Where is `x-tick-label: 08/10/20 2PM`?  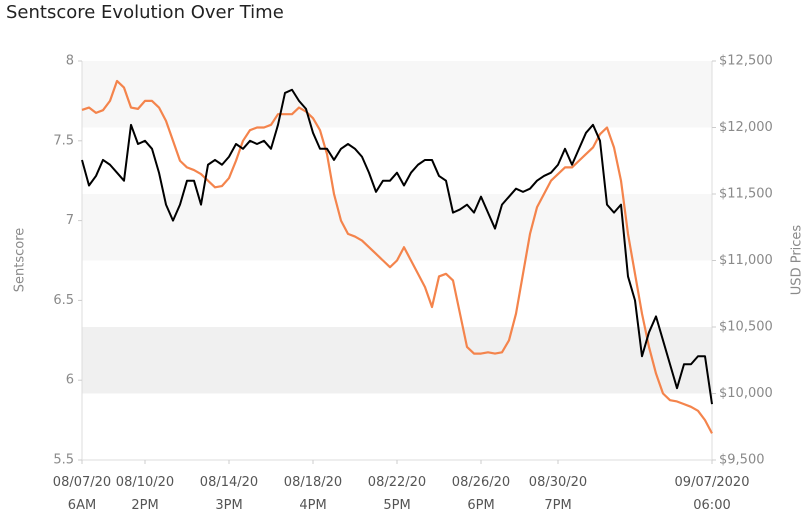
x-tick-label: 08/10/20 2PM is located at coordinates (145, 494).